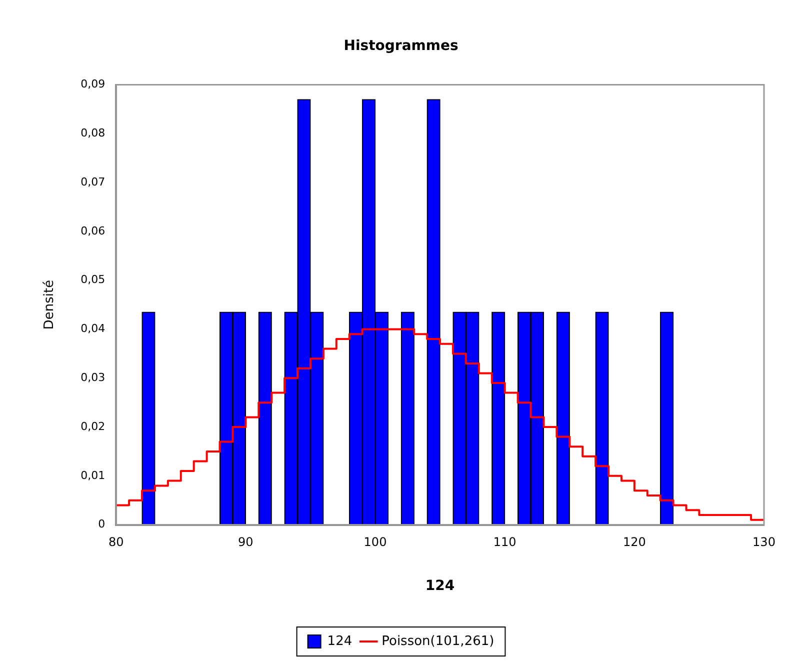 This screenshot has width=797, height=668. Describe the element at coordinates (93, 475) in the screenshot. I see `y-tick-label: 0,01` at that location.